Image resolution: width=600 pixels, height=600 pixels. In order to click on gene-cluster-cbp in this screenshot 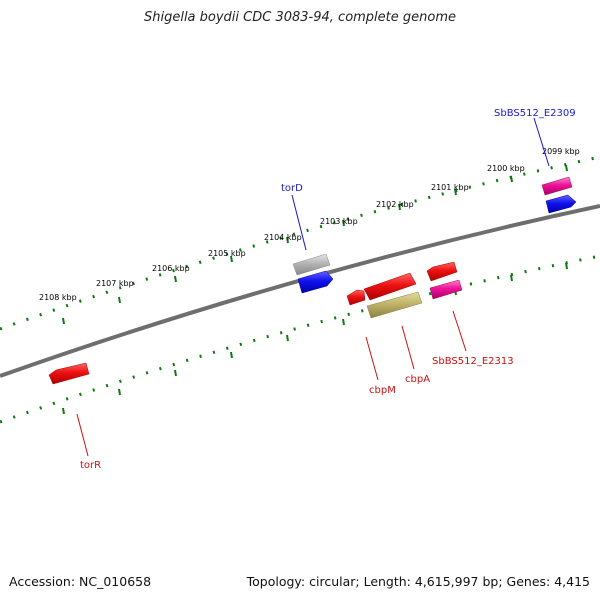, I will do `click(404, 290)`.